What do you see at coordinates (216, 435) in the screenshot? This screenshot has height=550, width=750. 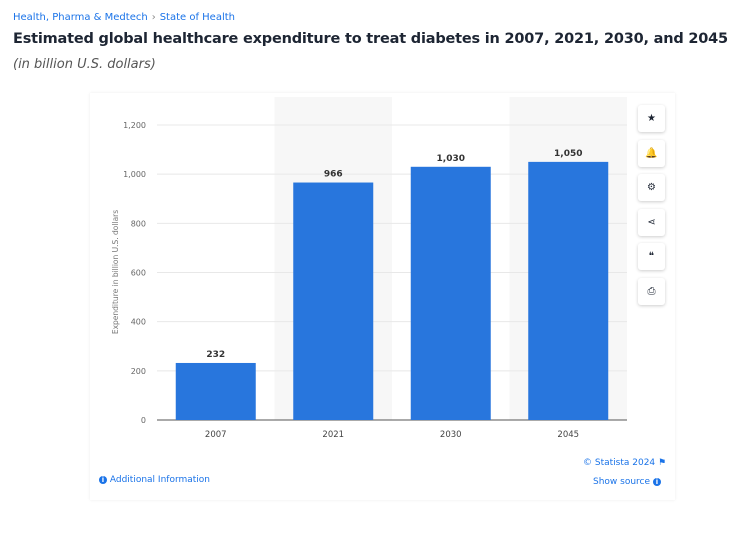 I see `x-tick-label: 2007` at bounding box center [216, 435].